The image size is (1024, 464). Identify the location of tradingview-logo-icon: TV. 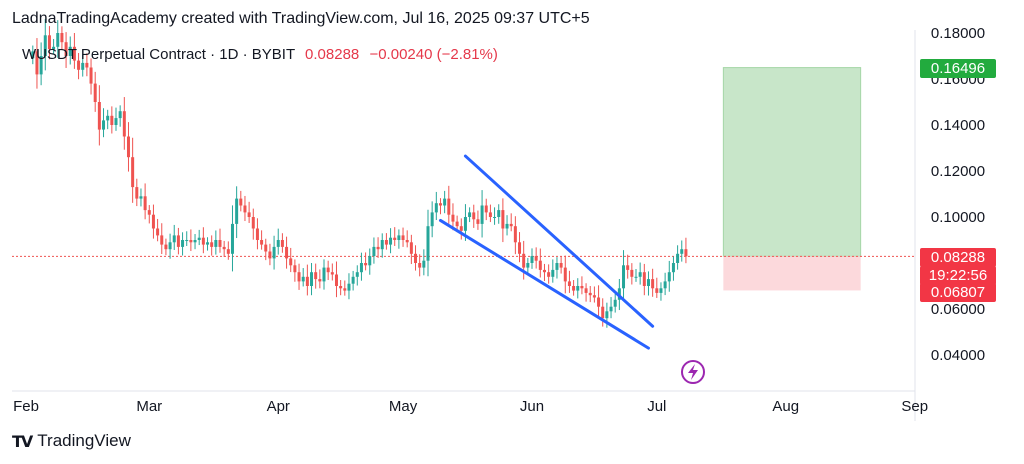
(22, 441).